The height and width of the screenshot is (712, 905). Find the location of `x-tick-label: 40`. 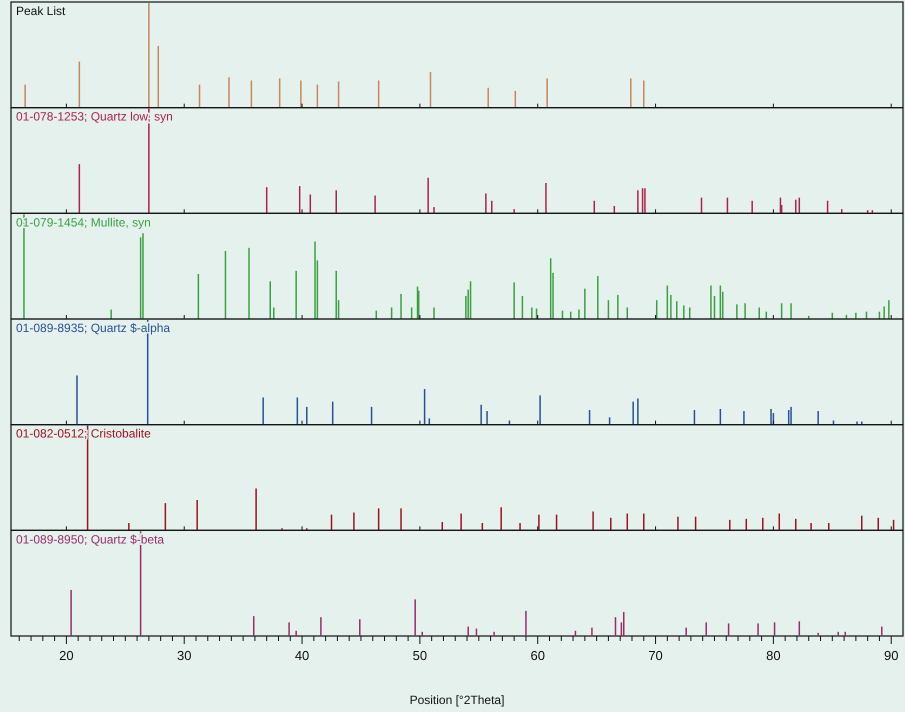

x-tick-label: 40 is located at coordinates (302, 655).